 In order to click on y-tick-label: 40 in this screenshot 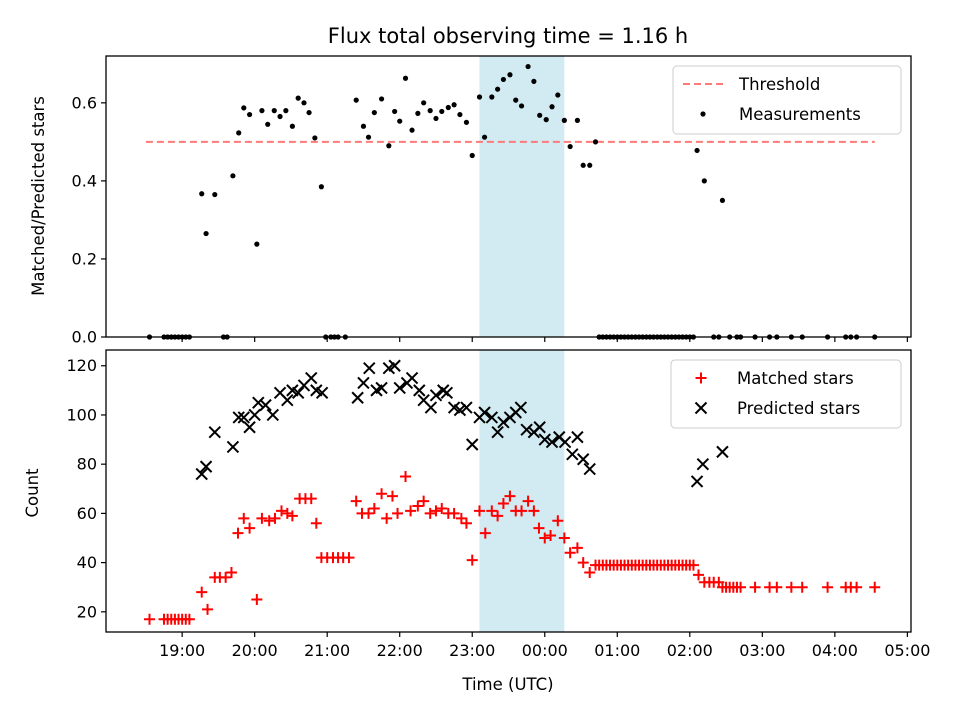, I will do `click(87, 562)`.